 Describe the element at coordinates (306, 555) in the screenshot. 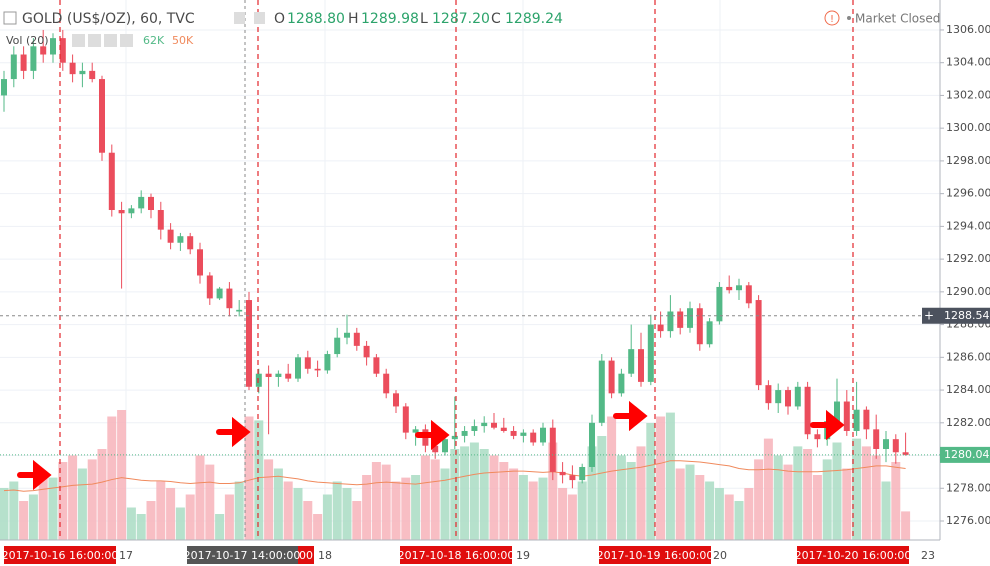

I see `time-badge: 00` at that location.